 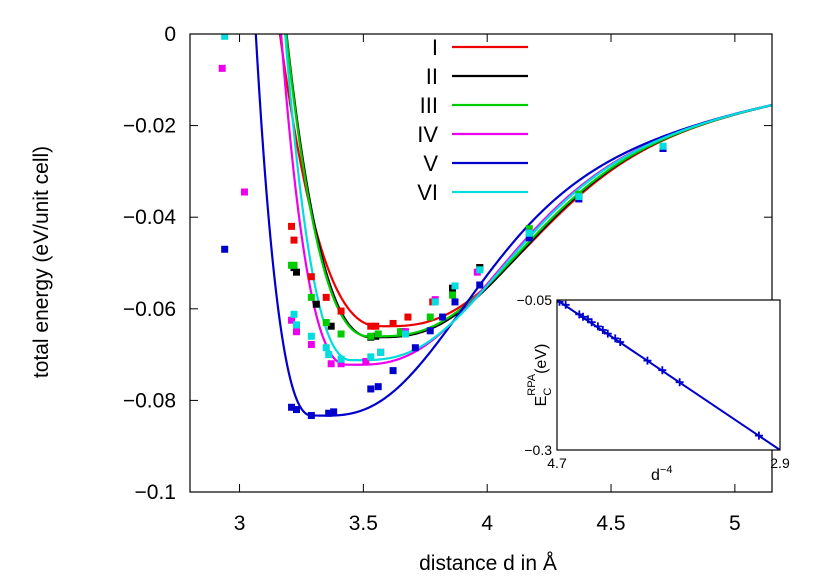 What do you see at coordinates (735, 523) in the screenshot?
I see `x-tick-label: 5` at bounding box center [735, 523].